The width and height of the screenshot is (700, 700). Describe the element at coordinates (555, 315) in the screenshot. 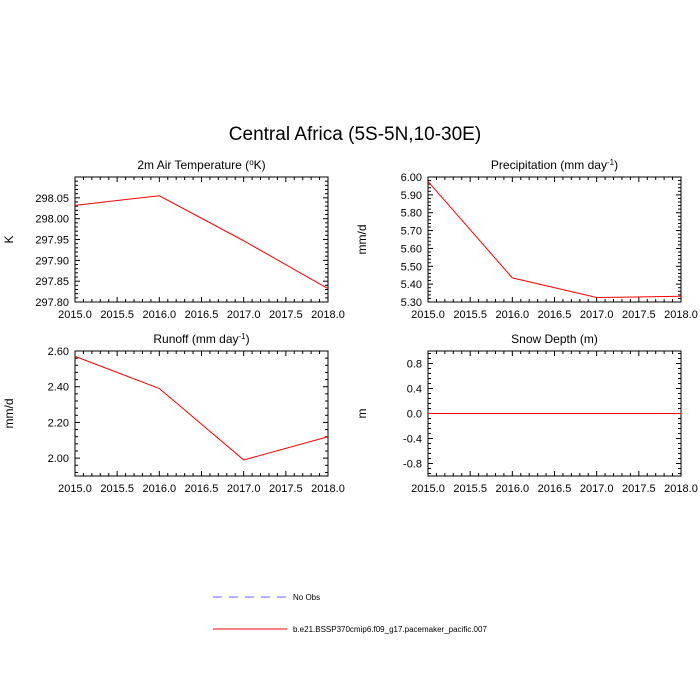

I see `precipitation-x-tick-label: 2016.5` at that location.